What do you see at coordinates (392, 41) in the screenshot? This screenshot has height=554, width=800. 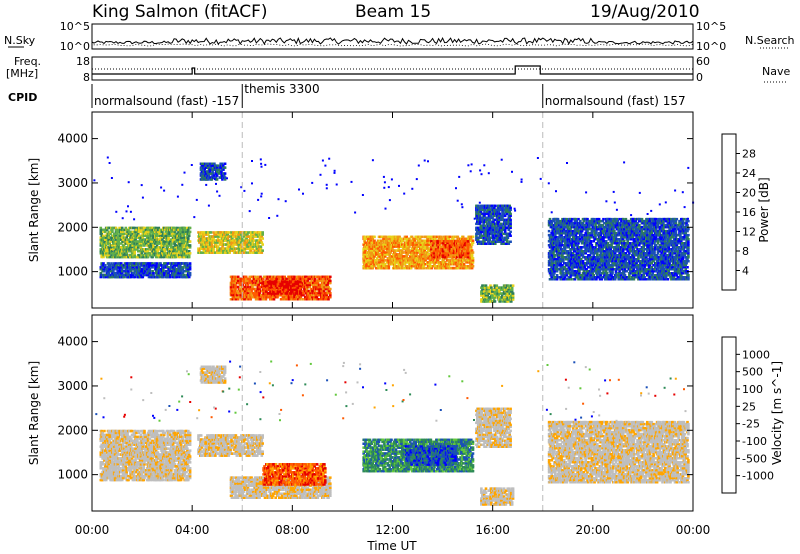 I see `noise-trace` at bounding box center [392, 41].